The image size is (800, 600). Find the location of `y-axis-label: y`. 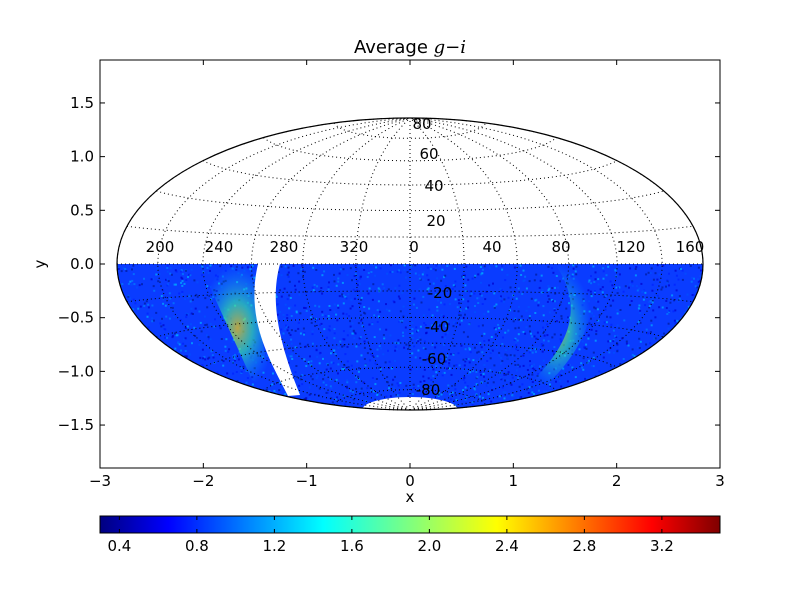

y-axis-label: y is located at coordinates (40, 263).